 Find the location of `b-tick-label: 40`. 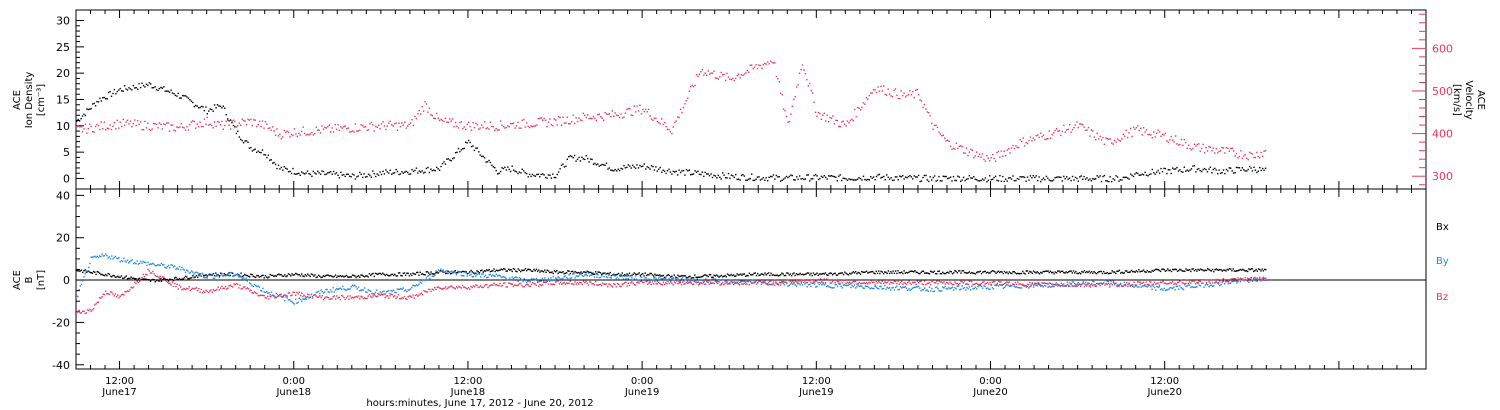

b-tick-label: 40 is located at coordinates (63, 195).